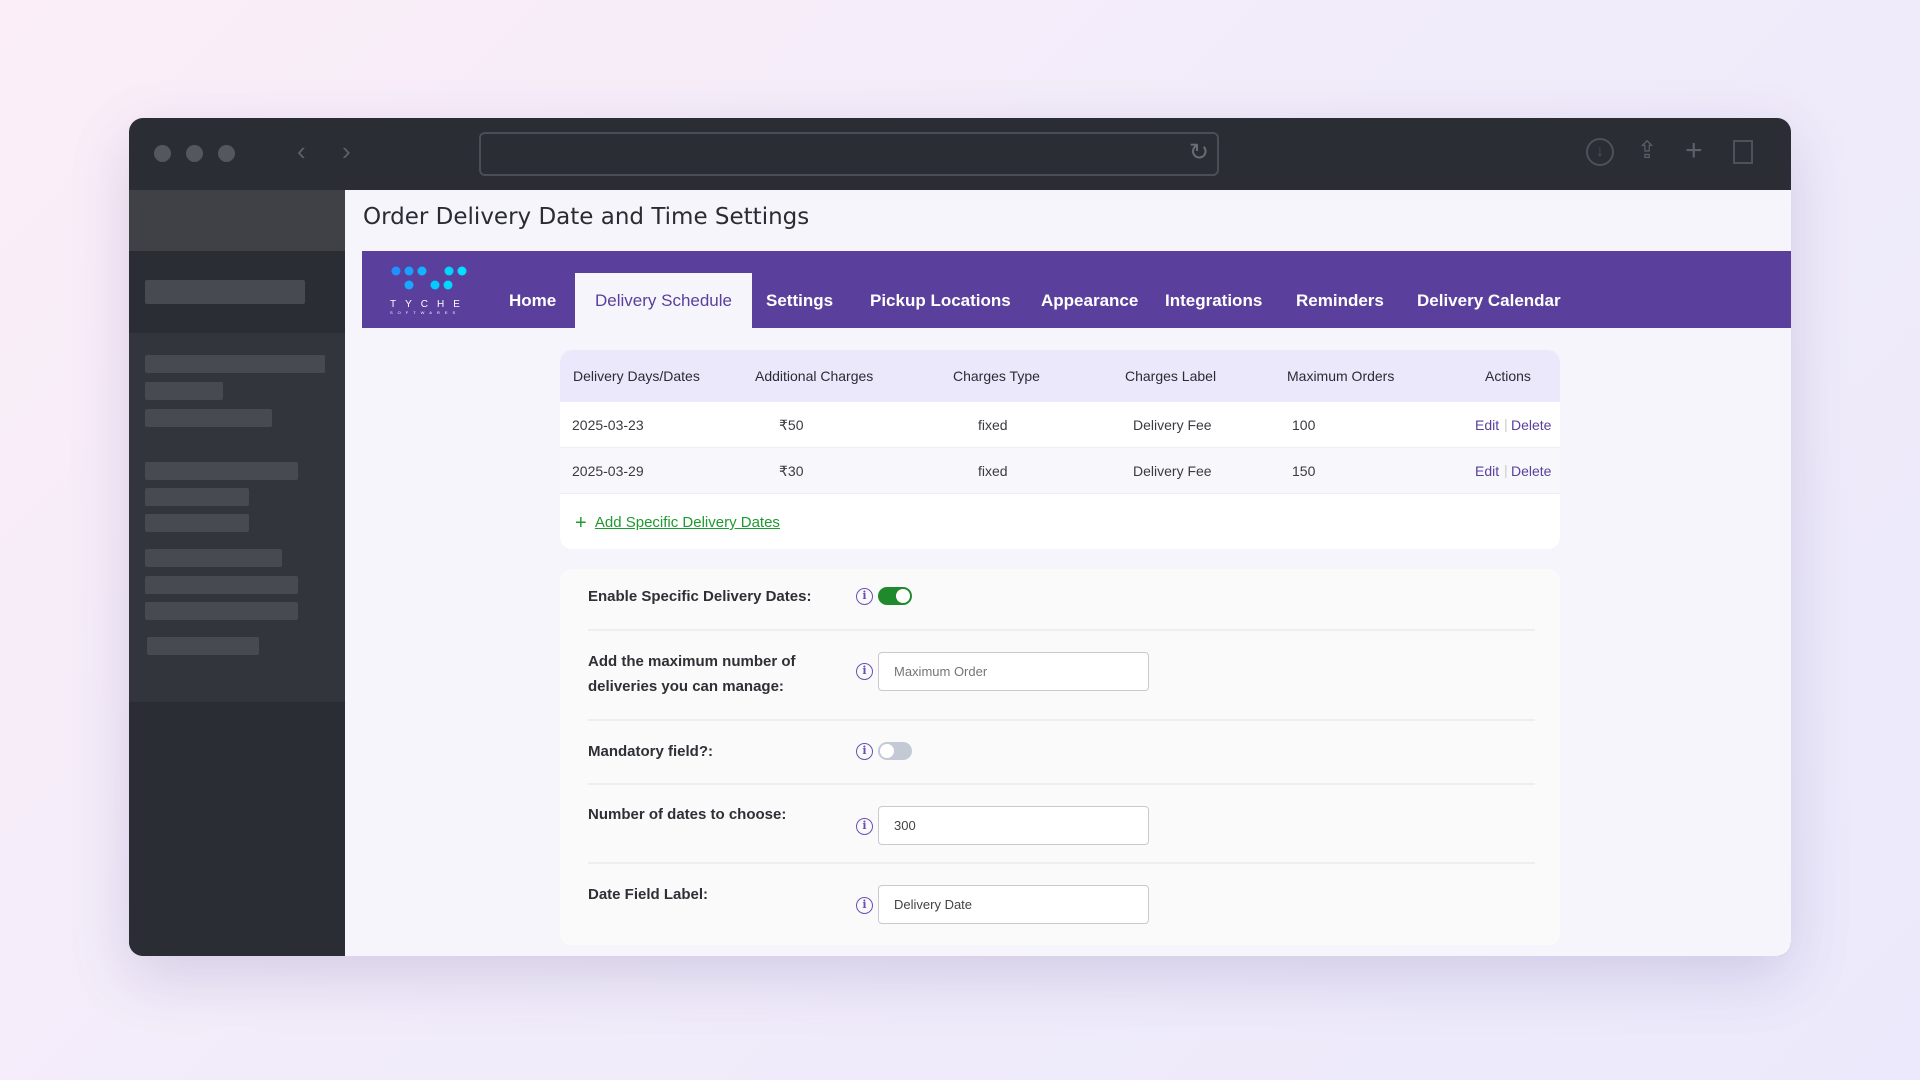 The height and width of the screenshot is (1080, 1920). What do you see at coordinates (1508, 376) in the screenshot?
I see `column-header: Actions` at bounding box center [1508, 376].